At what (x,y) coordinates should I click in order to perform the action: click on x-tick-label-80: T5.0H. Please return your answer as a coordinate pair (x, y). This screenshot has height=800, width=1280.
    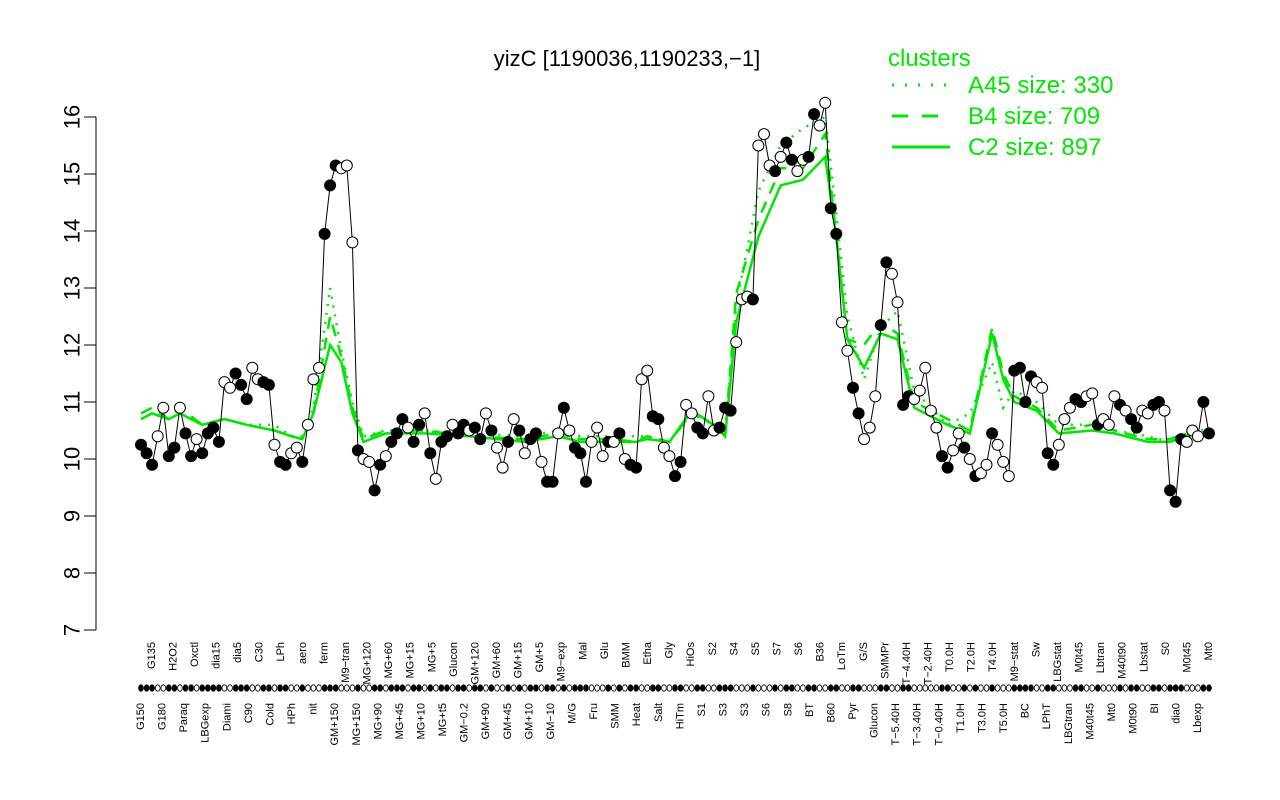
    Looking at the image, I should click on (1004, 718).